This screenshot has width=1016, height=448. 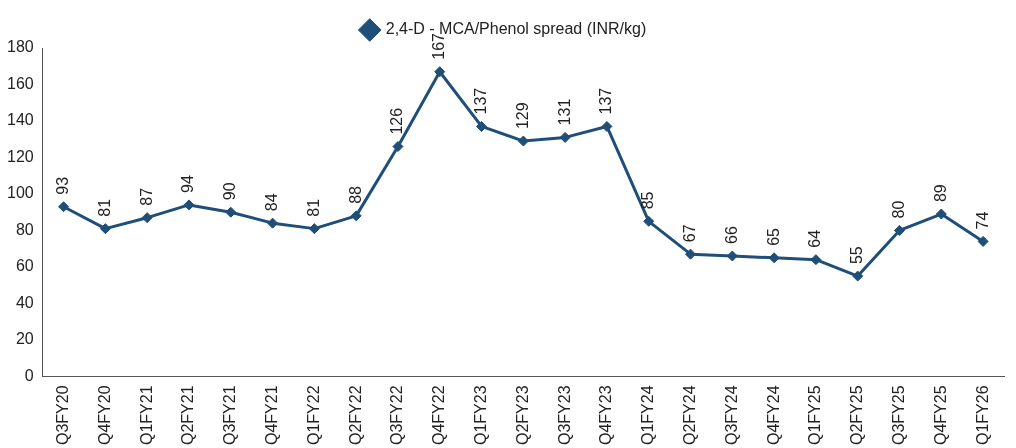 I want to click on x-tick-label: Q4FY25, so click(x=940, y=415).